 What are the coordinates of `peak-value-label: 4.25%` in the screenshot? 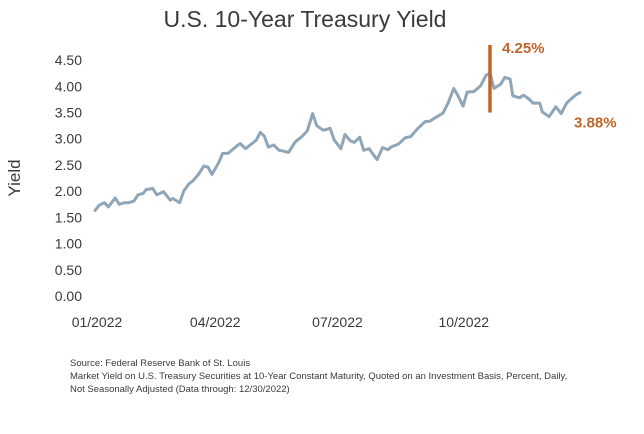 It's located at (523, 48).